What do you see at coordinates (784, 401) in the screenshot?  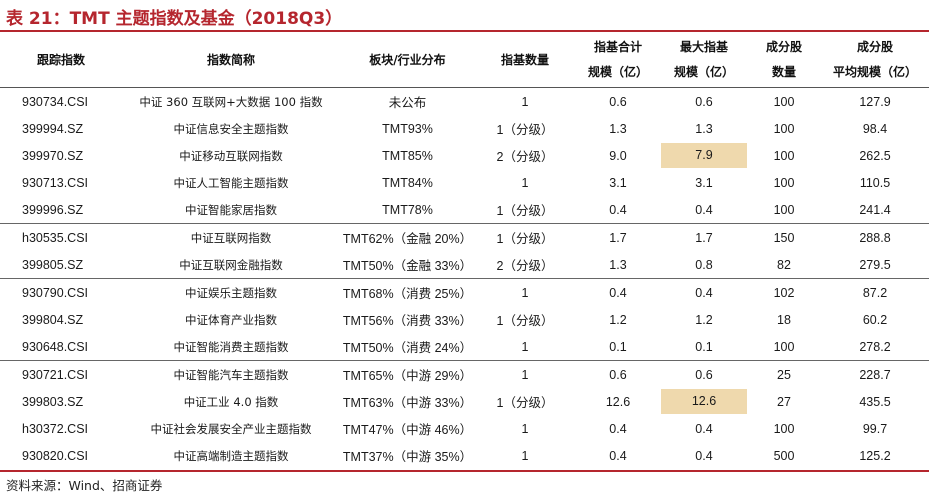 I see `cell-constituent-count: 27` at bounding box center [784, 401].